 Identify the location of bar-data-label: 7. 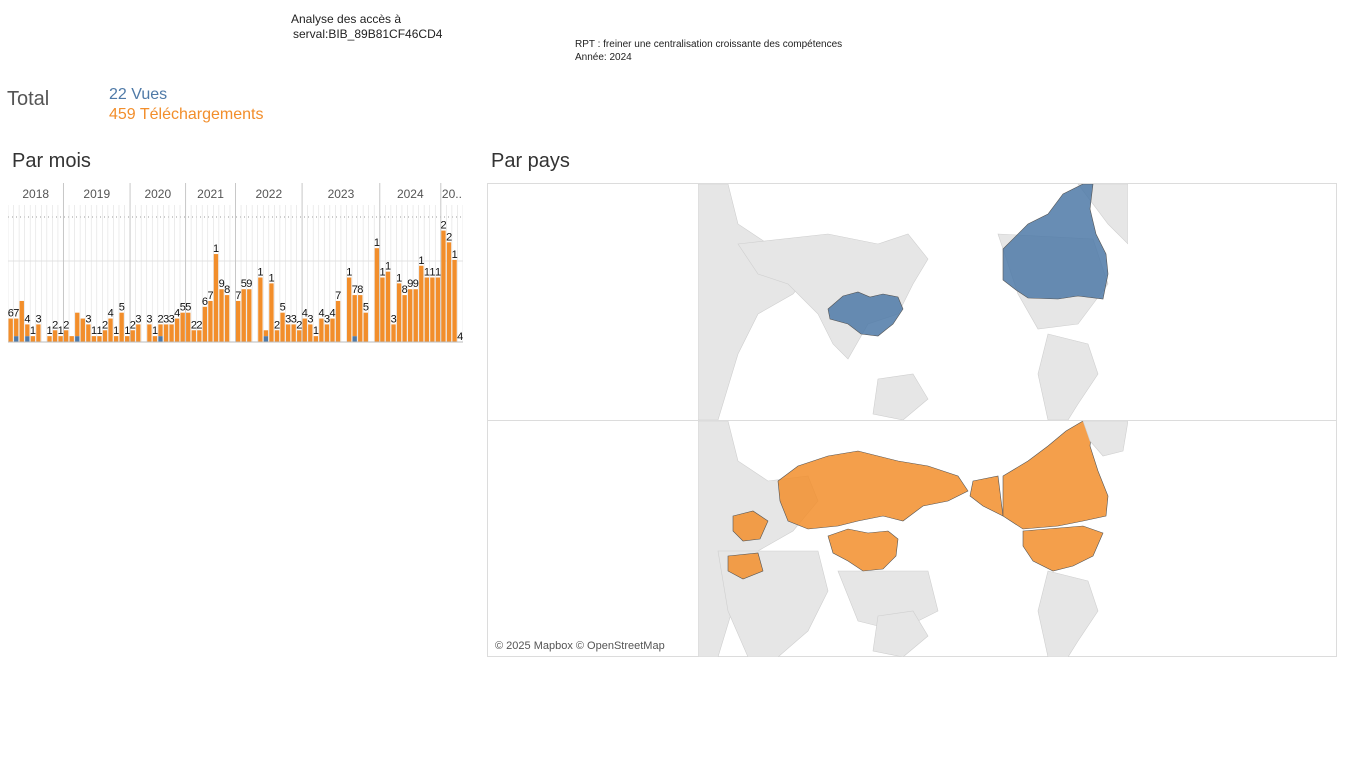
(210, 296).